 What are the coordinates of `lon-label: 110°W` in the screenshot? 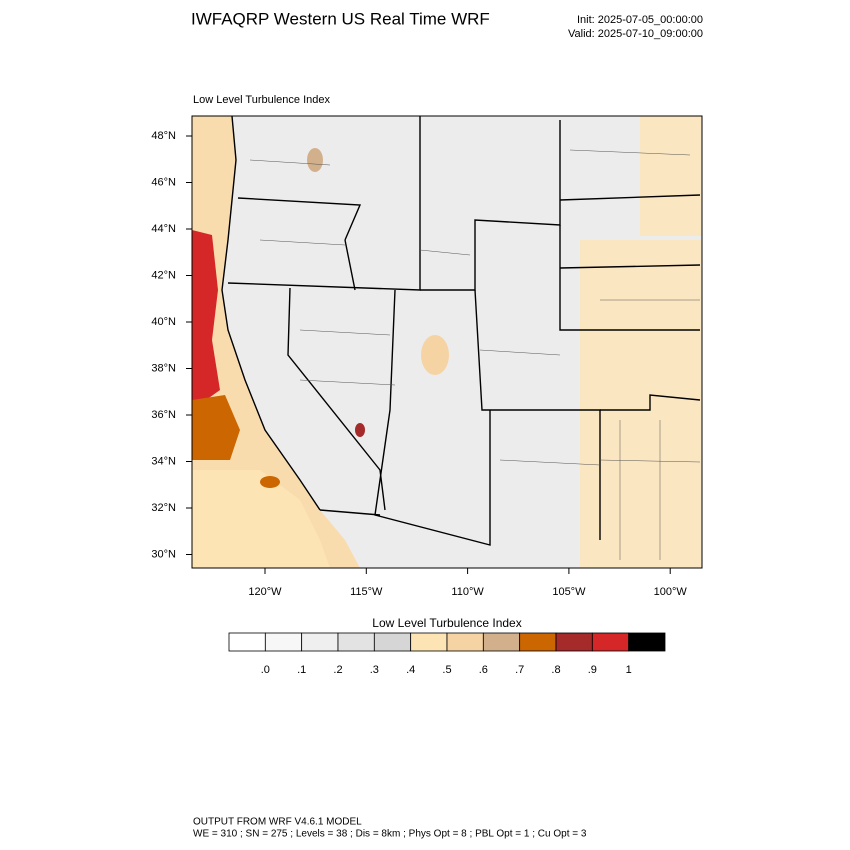 It's located at (467, 592).